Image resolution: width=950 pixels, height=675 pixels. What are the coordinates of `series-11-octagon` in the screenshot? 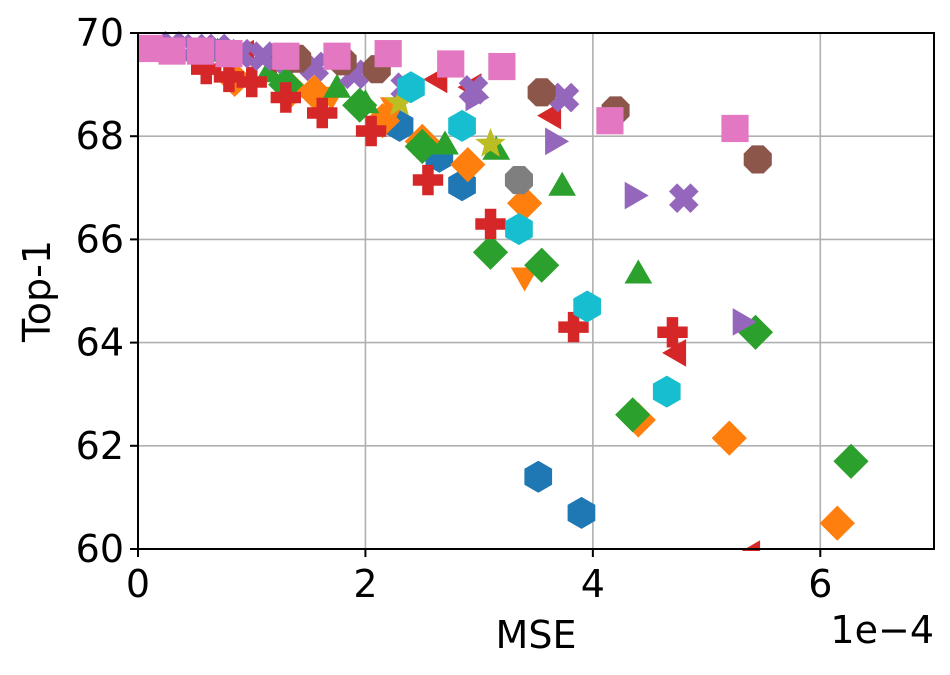 It's located at (518, 180).